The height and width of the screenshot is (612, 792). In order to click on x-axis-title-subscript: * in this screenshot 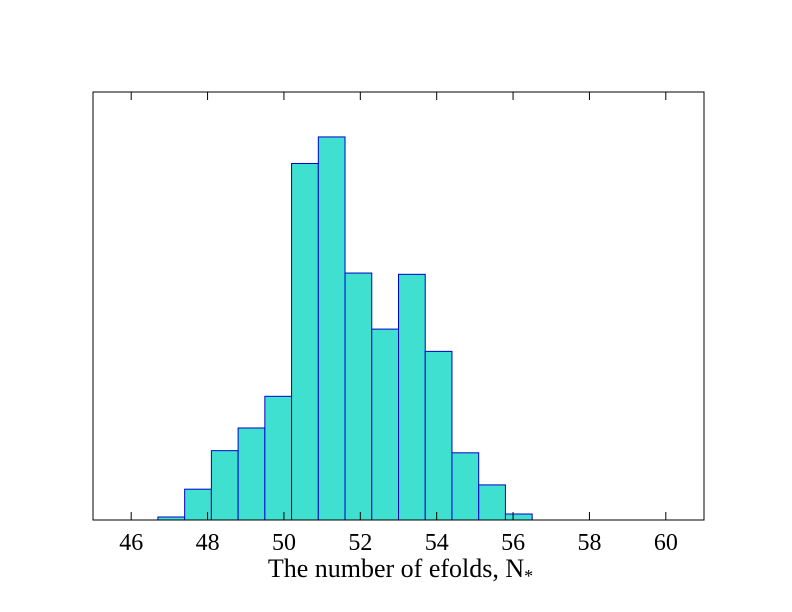, I will do `click(528, 576)`.